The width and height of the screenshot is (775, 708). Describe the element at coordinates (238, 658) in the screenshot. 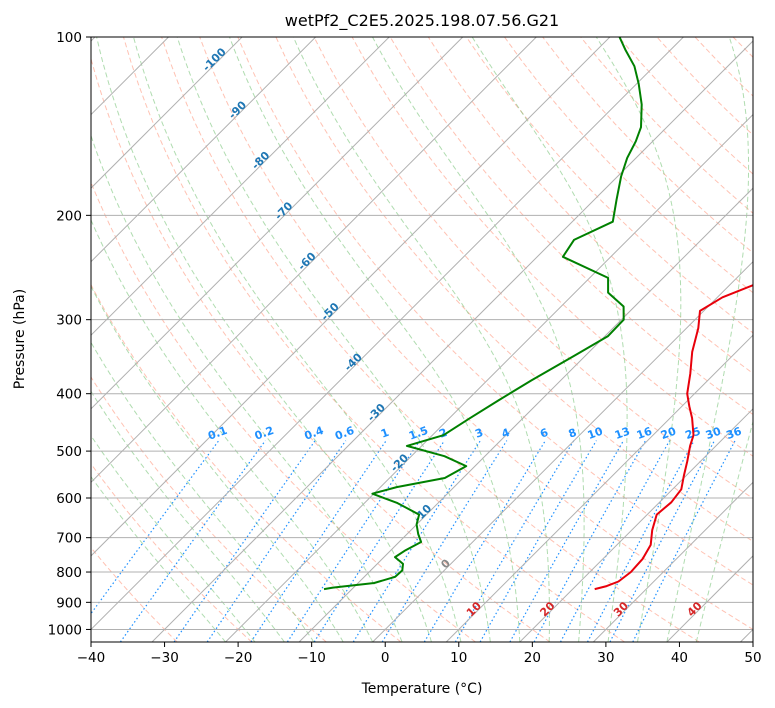

I see `x-tick-label: −20` at that location.